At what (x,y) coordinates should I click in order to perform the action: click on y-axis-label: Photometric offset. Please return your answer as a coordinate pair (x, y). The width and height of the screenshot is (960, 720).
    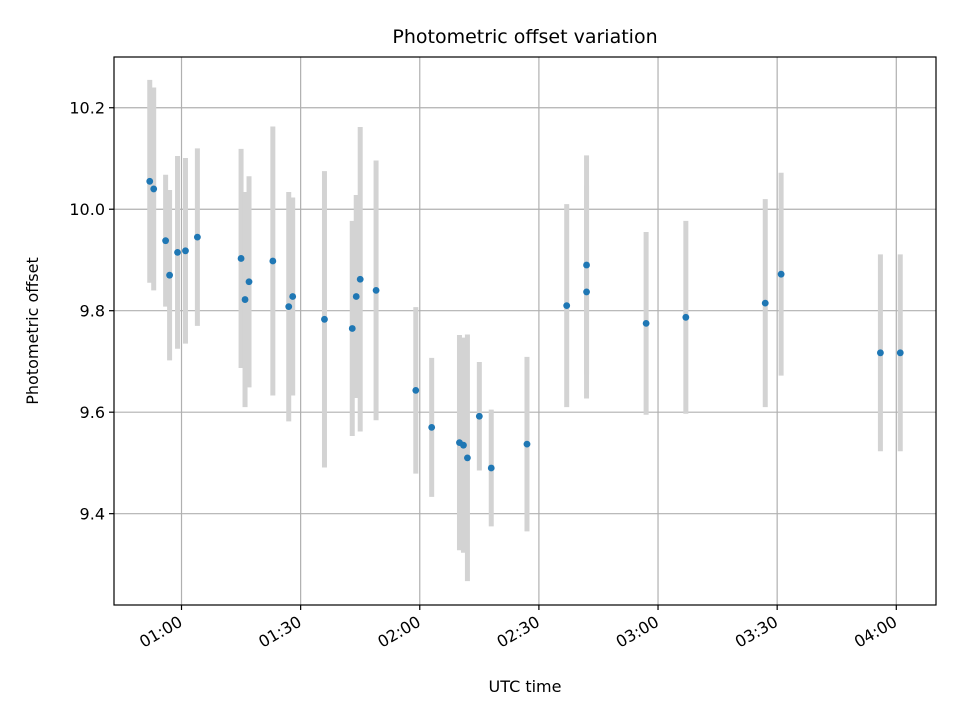
    Looking at the image, I should click on (32, 331).